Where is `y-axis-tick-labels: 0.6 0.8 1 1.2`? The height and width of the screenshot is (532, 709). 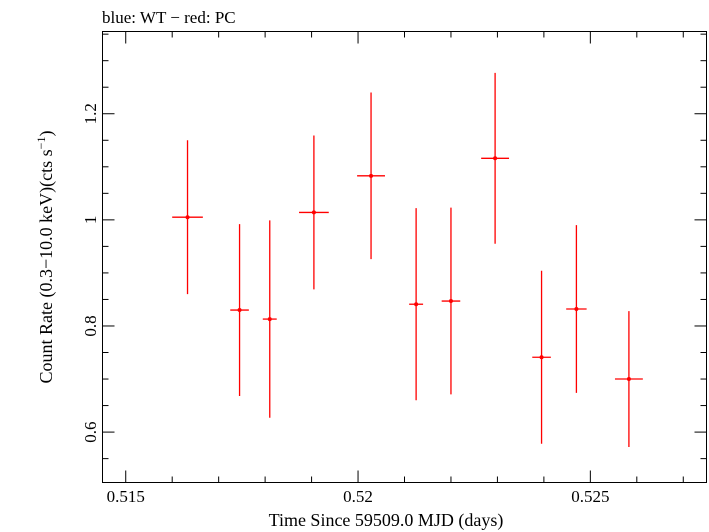
y-axis-tick-labels: 0.6 0.8 1 1.2 is located at coordinates (90, 273).